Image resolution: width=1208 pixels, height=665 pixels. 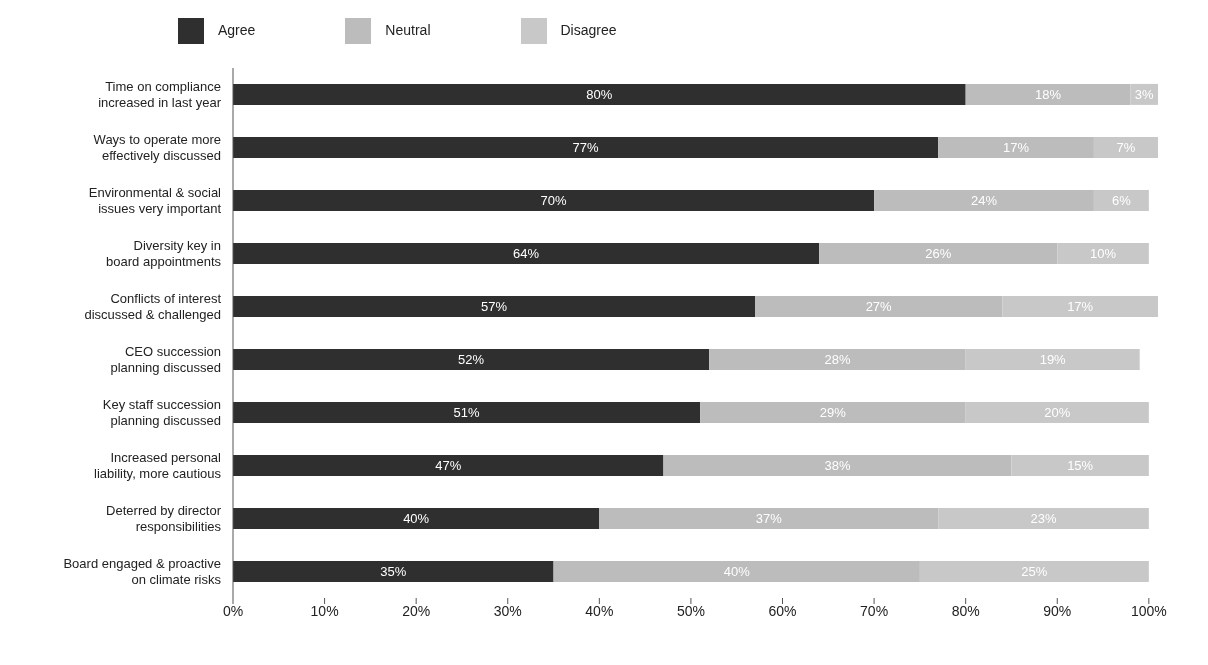 I want to click on data-label: 35%, so click(x=393, y=572).